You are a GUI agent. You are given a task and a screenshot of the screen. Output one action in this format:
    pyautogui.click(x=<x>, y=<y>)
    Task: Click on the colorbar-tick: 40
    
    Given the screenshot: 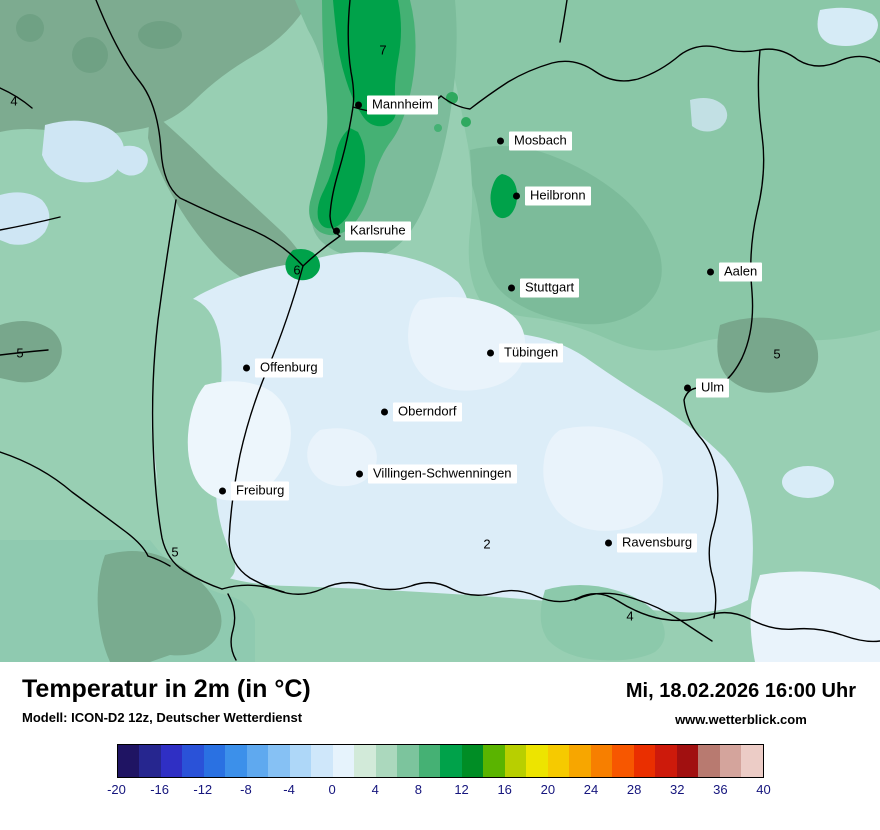 What is the action you would take?
    pyautogui.click(x=763, y=789)
    